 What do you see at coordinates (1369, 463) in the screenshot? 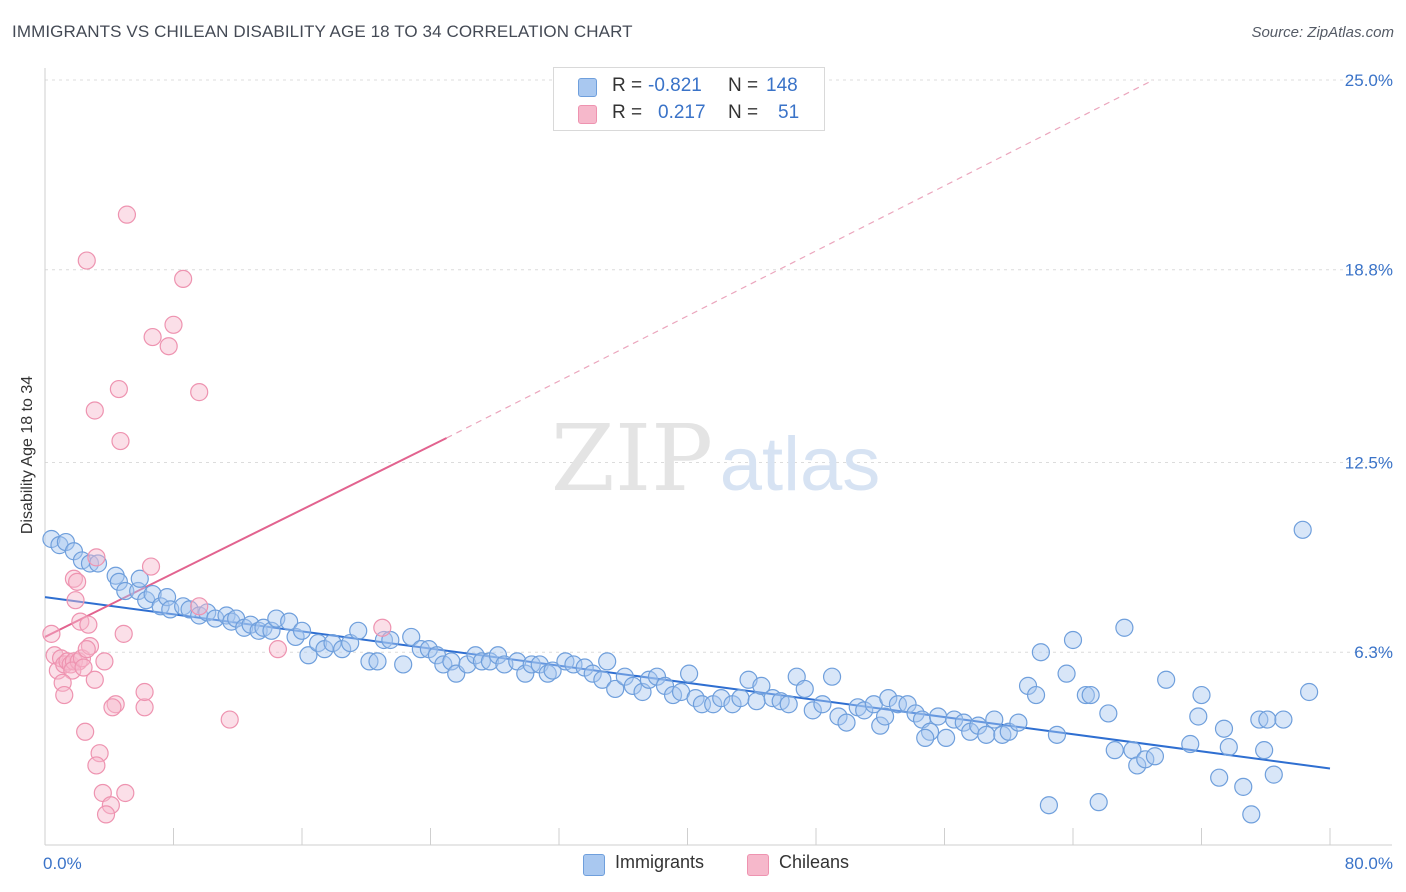
I see `y-tick-label: 12.5%` at bounding box center [1369, 463].